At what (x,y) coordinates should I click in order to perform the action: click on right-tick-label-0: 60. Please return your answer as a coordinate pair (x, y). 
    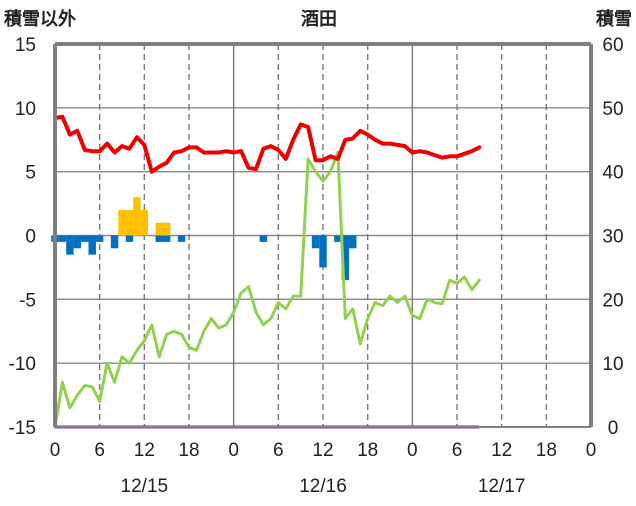
    Looking at the image, I should click on (612, 45).